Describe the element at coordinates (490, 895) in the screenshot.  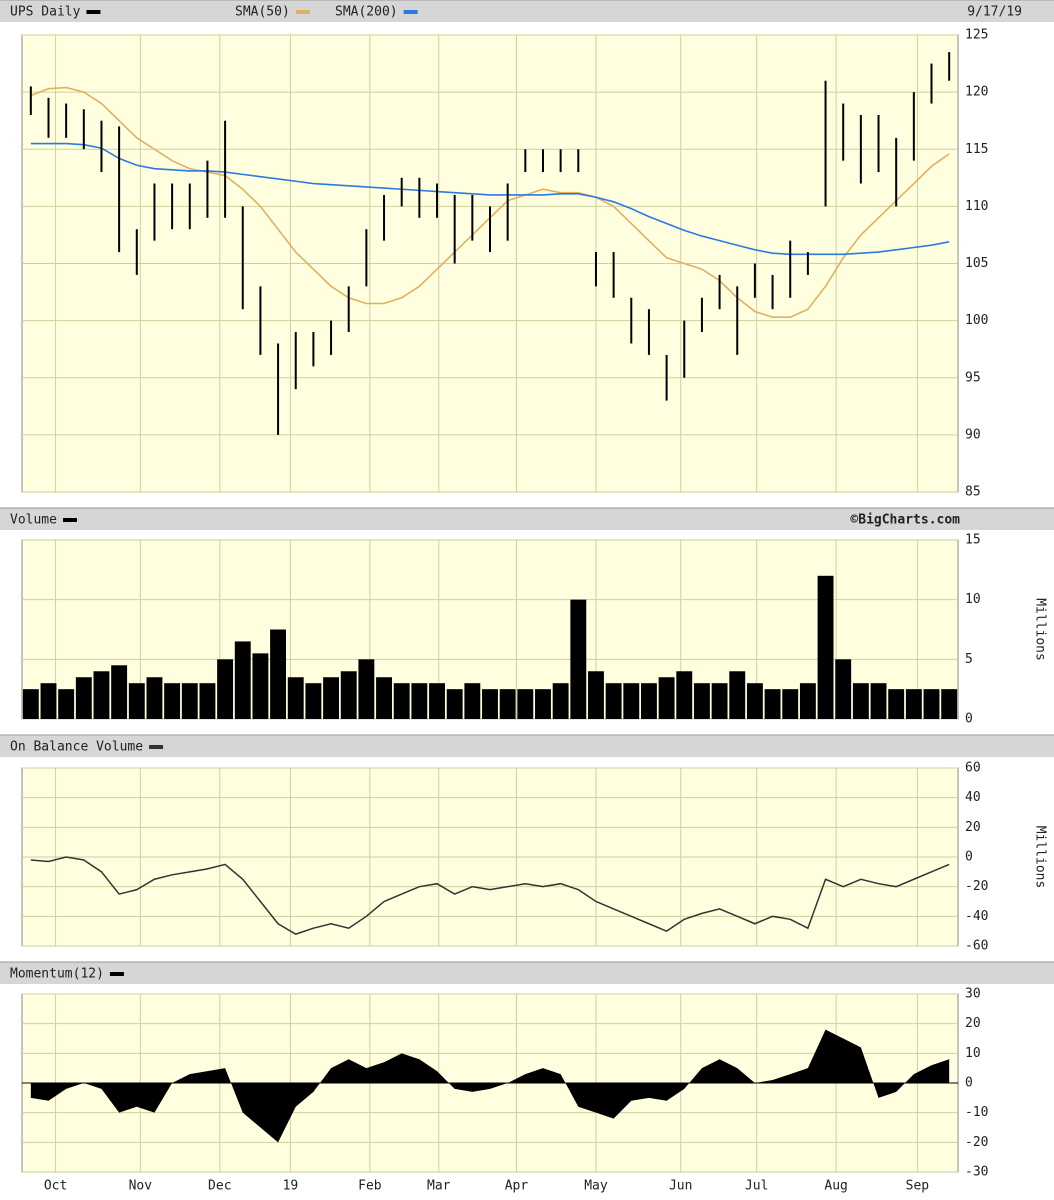
I see `obv-line` at that location.